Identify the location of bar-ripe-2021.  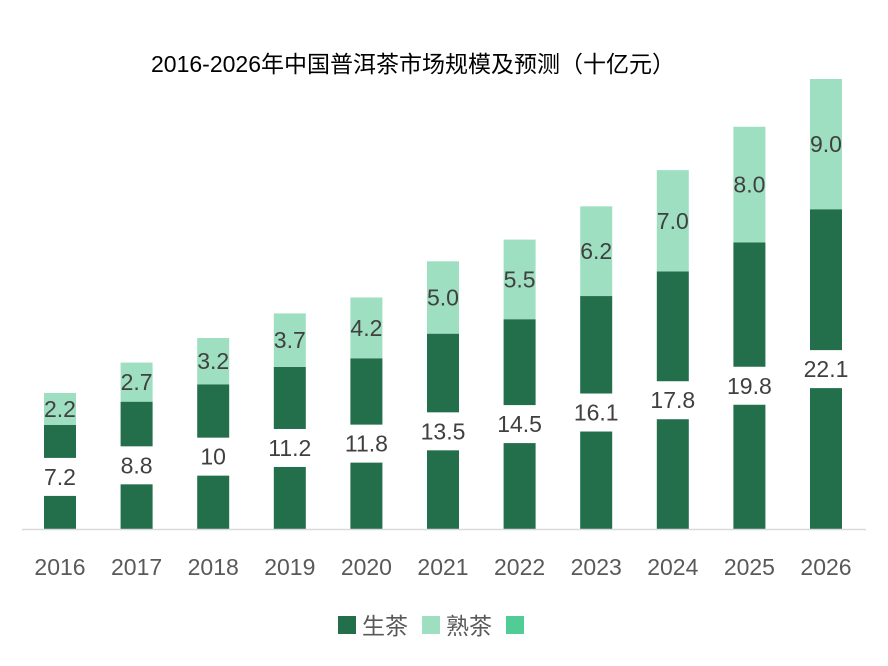
(443, 297).